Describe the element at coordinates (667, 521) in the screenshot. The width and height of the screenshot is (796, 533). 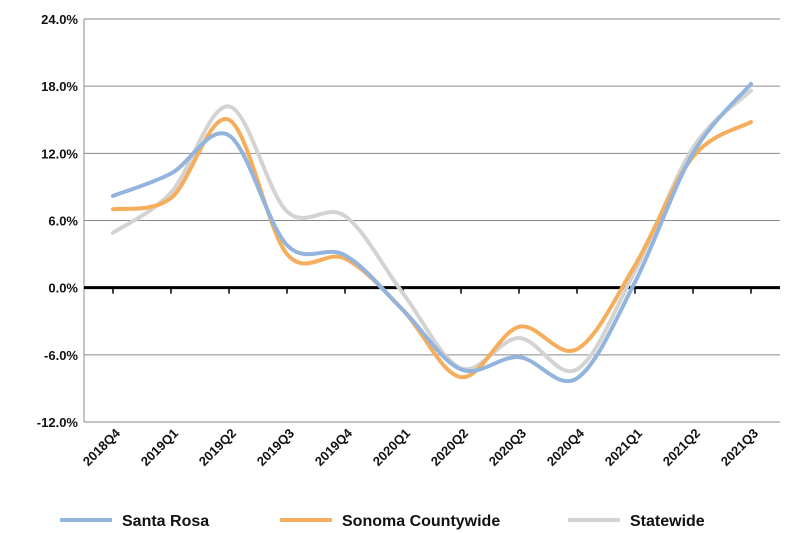
I see `legend-label-statewide: Statewide` at that location.